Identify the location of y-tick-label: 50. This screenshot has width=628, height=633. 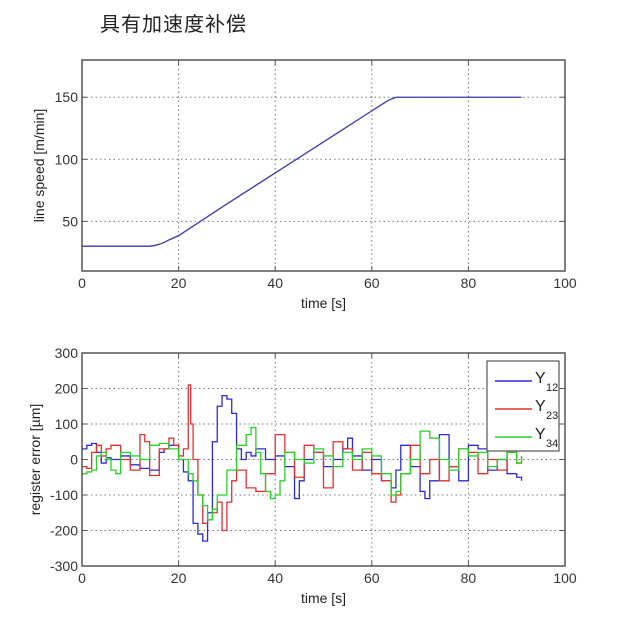
(70, 221).